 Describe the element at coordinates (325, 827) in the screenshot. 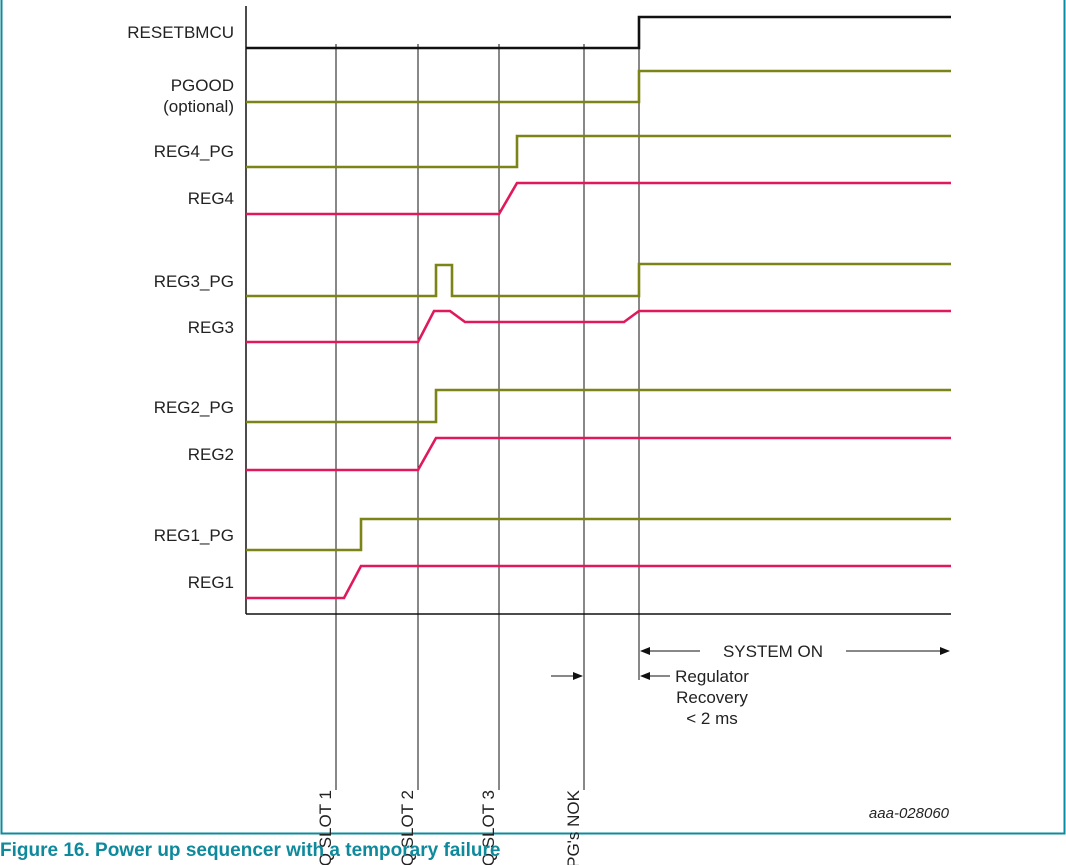

I see `marker-label-seq-slot-1: SEQ SLOT 1` at that location.